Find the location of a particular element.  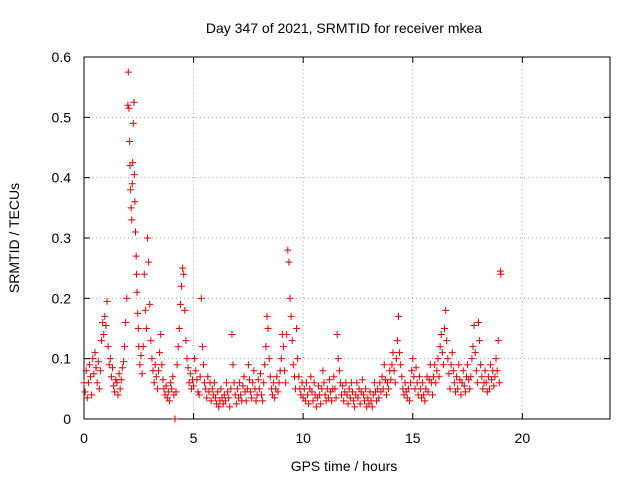

y-tick-labels: 0 0.1 0.2 0.3 0.4 0.5 0.6 is located at coordinates (62, 238).